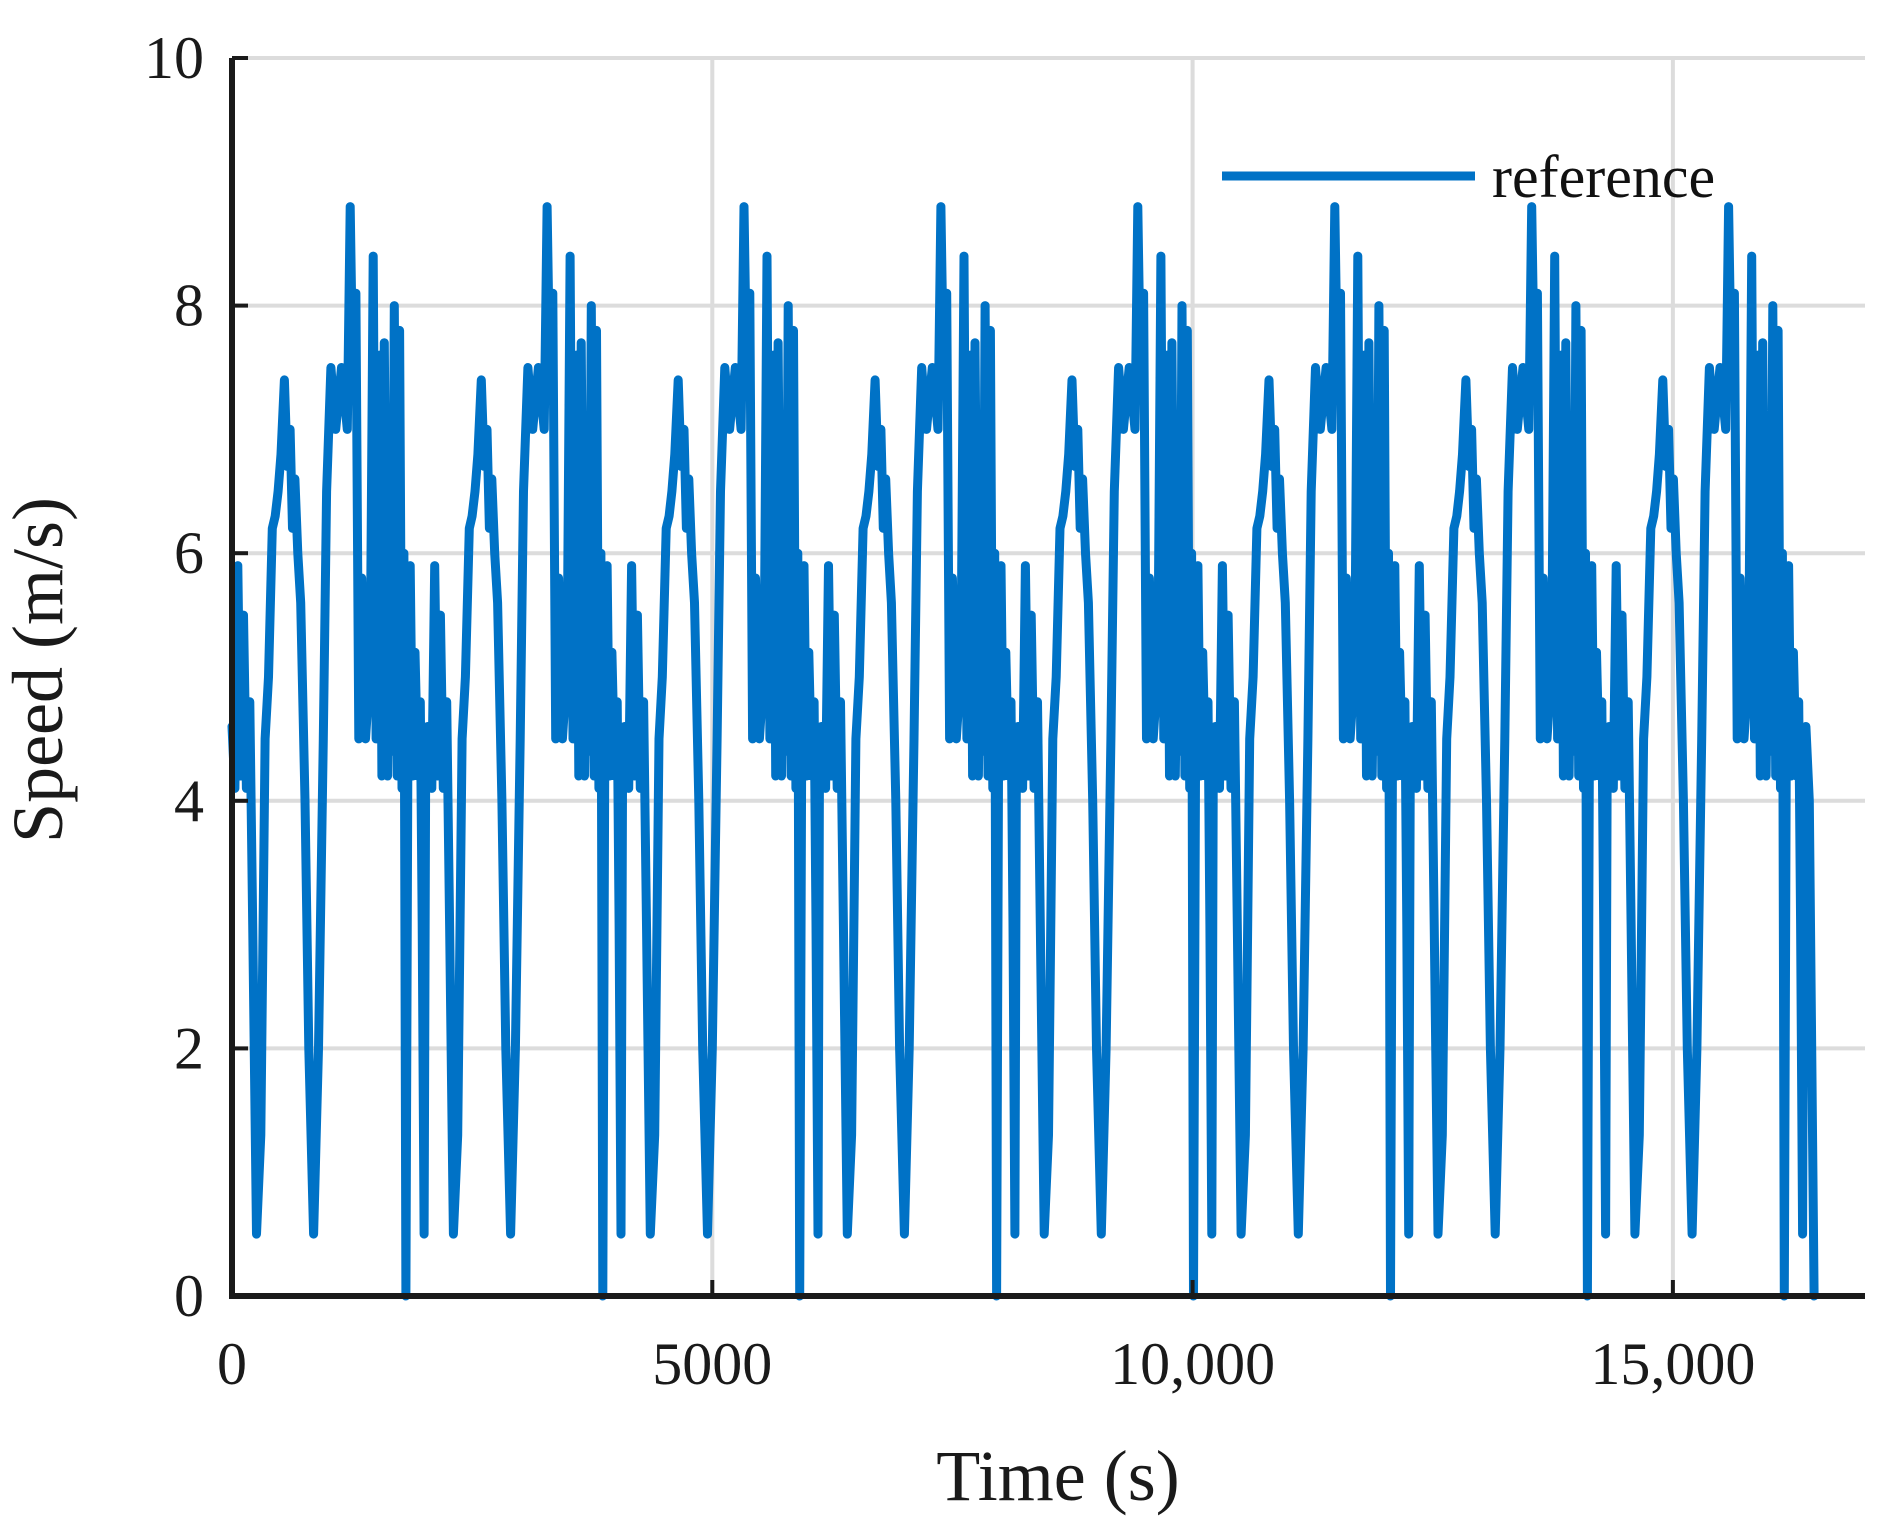 This screenshot has width=1891, height=1535. I want to click on x-tick-label-3: 15,000, so click(1672, 1364).